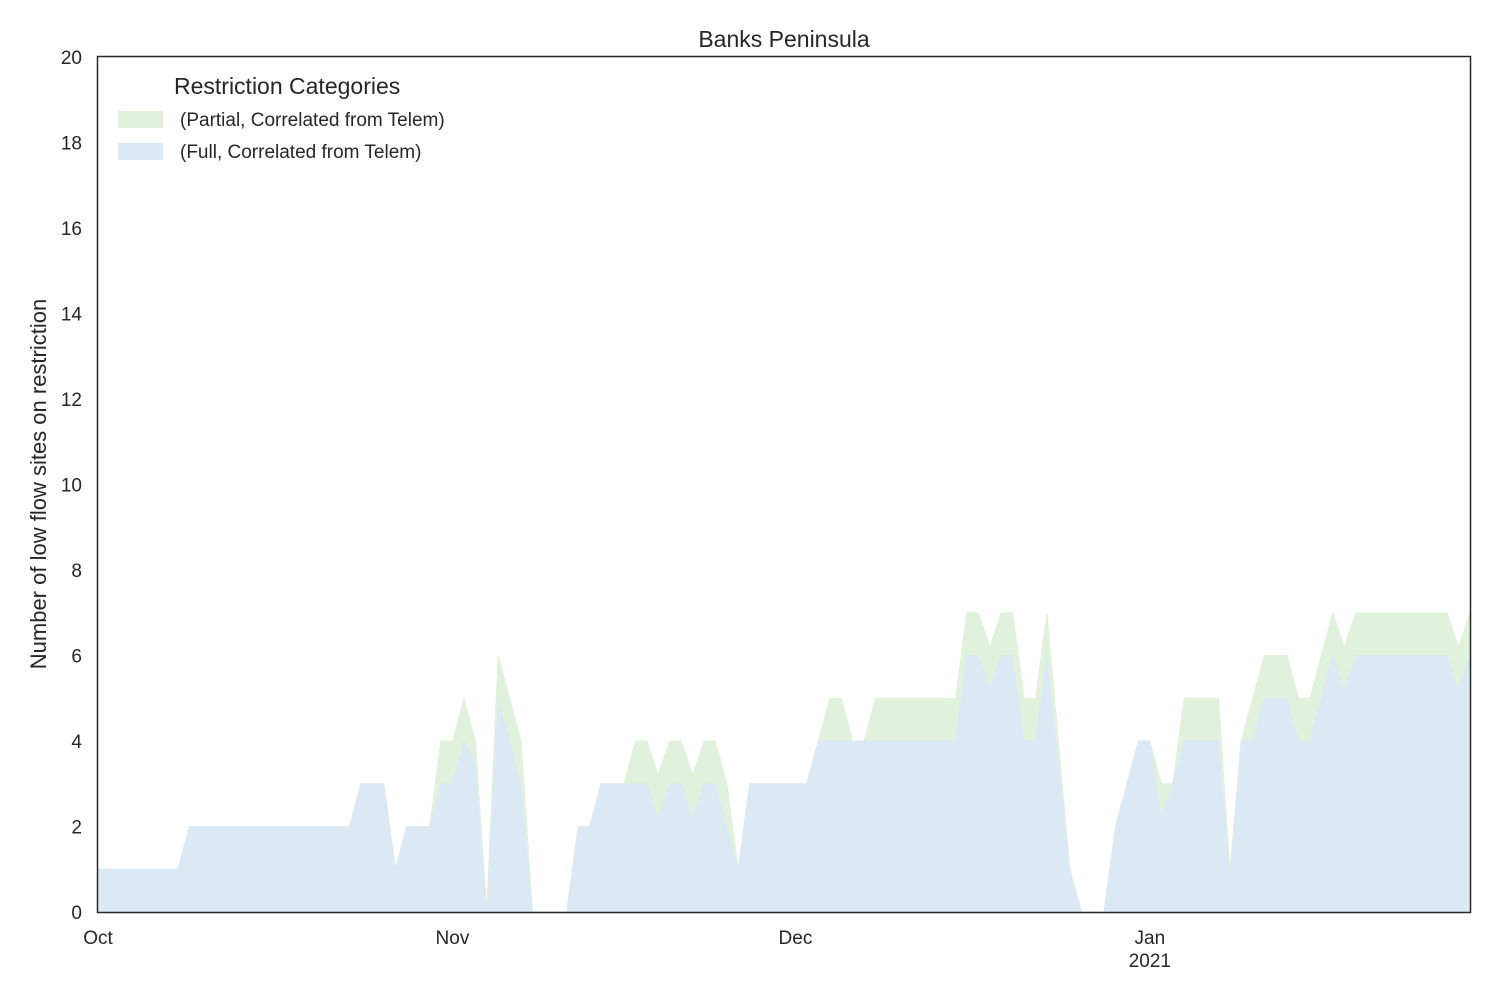  I want to click on y-tick-label: 10, so click(71, 486).